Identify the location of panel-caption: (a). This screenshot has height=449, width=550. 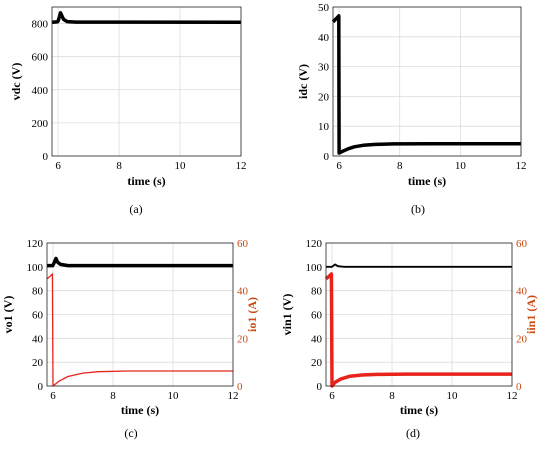
(135, 209).